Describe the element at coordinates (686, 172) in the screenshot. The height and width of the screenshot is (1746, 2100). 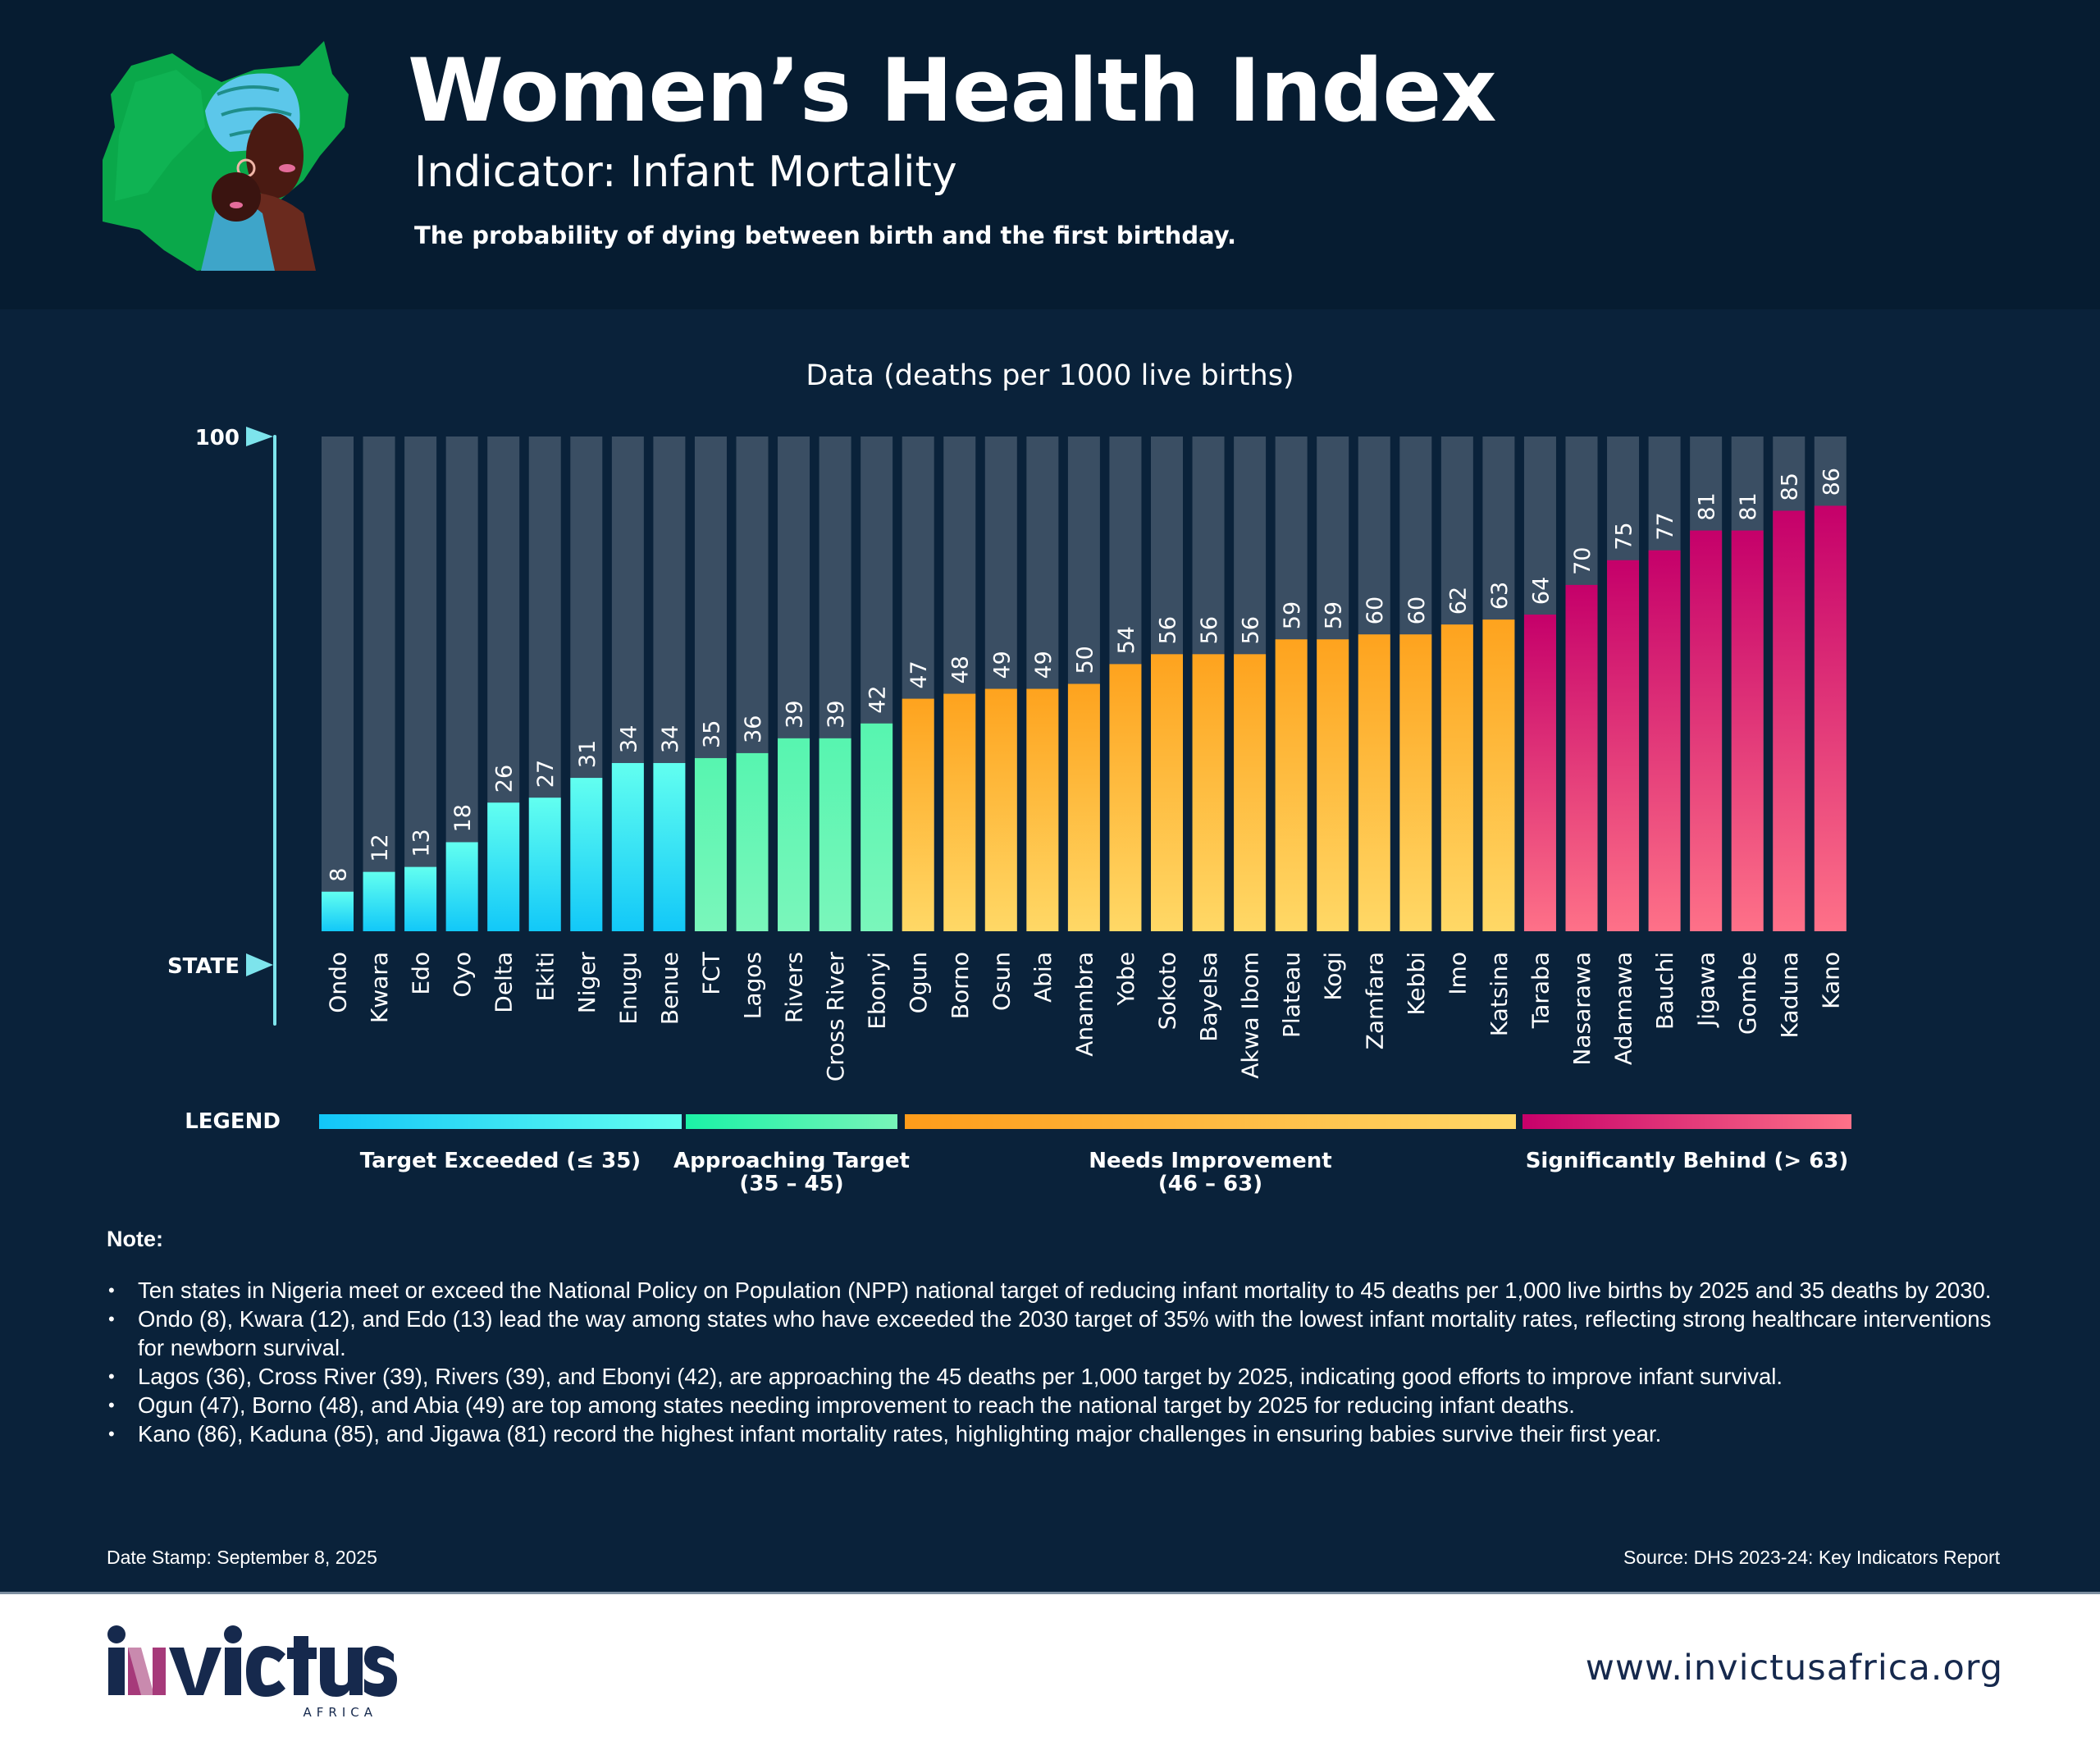
I see `indicator-subtitle: Indicator: Infant Mortality` at that location.